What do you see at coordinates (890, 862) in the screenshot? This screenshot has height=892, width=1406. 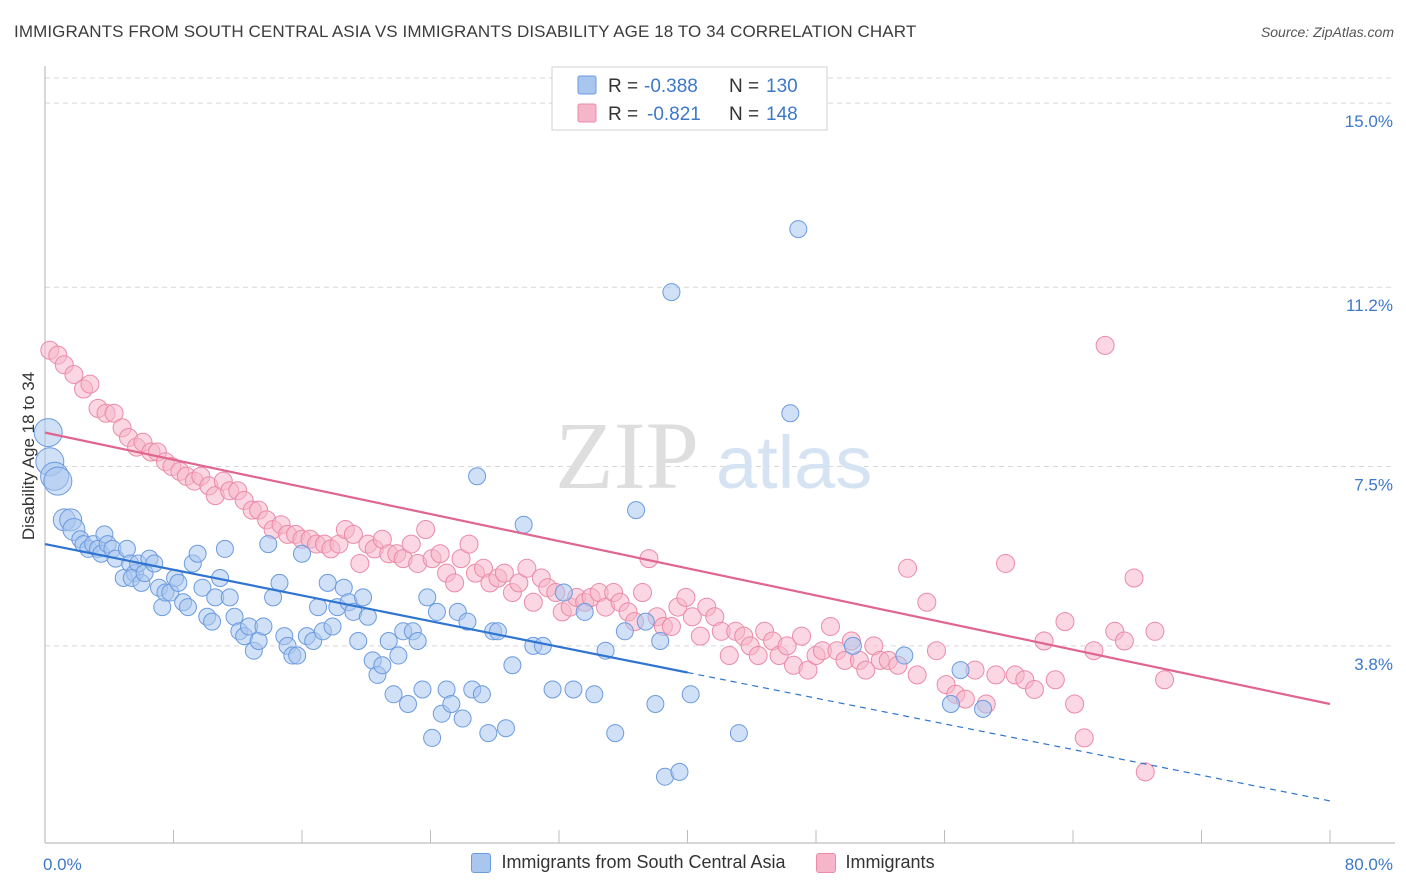 I see `legend-bottom-label-pink: Immigrants` at bounding box center [890, 862].